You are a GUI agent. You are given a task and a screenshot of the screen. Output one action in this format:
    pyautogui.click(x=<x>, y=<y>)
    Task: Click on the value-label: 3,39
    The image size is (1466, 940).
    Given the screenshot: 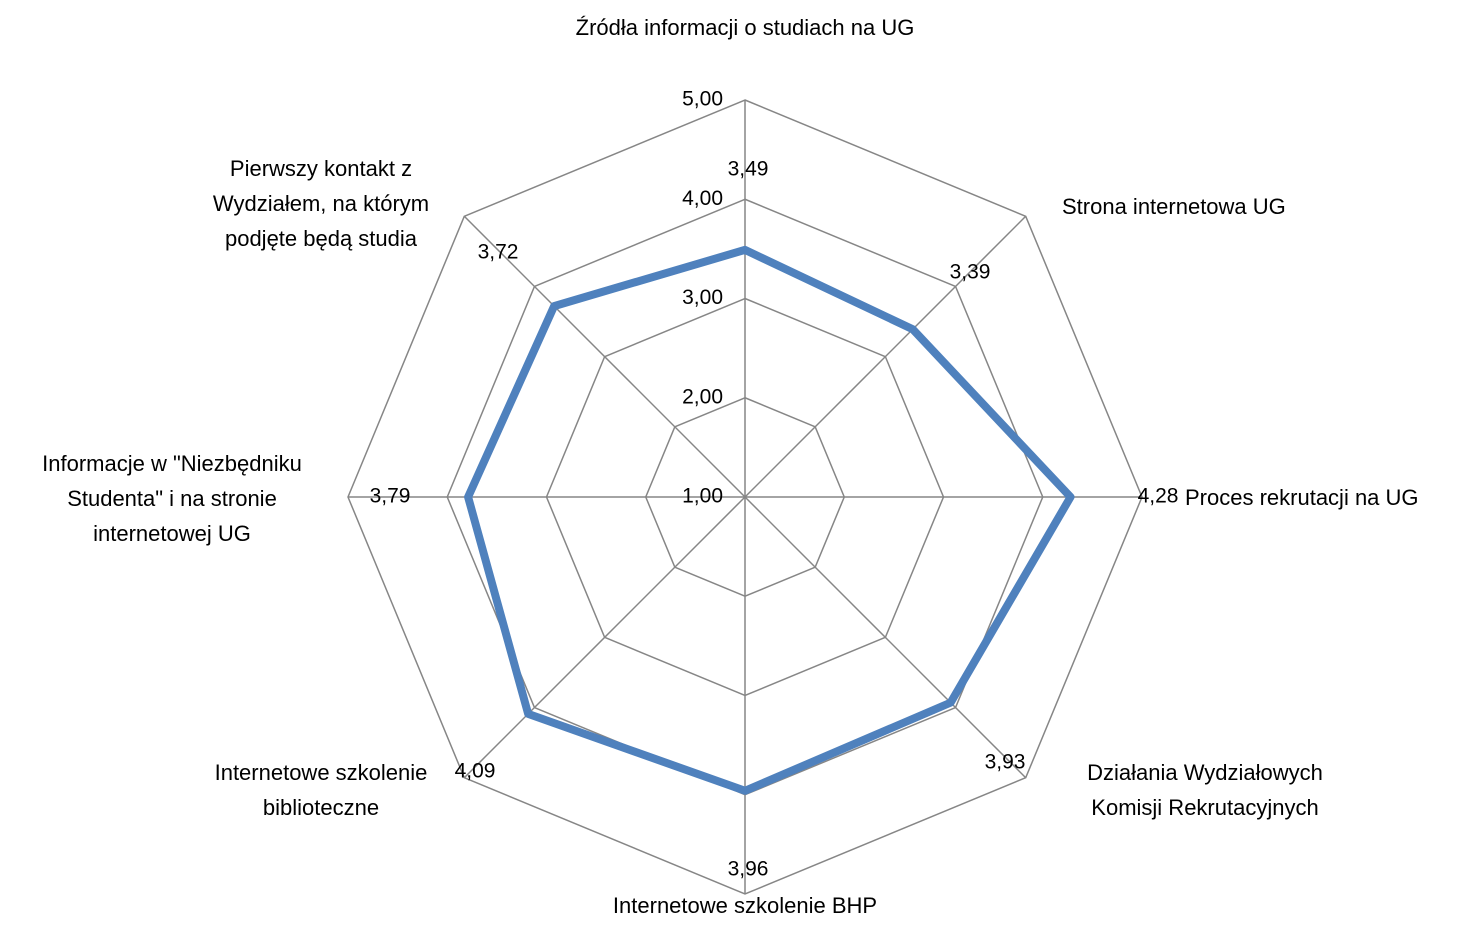 What is the action you would take?
    pyautogui.click(x=970, y=272)
    